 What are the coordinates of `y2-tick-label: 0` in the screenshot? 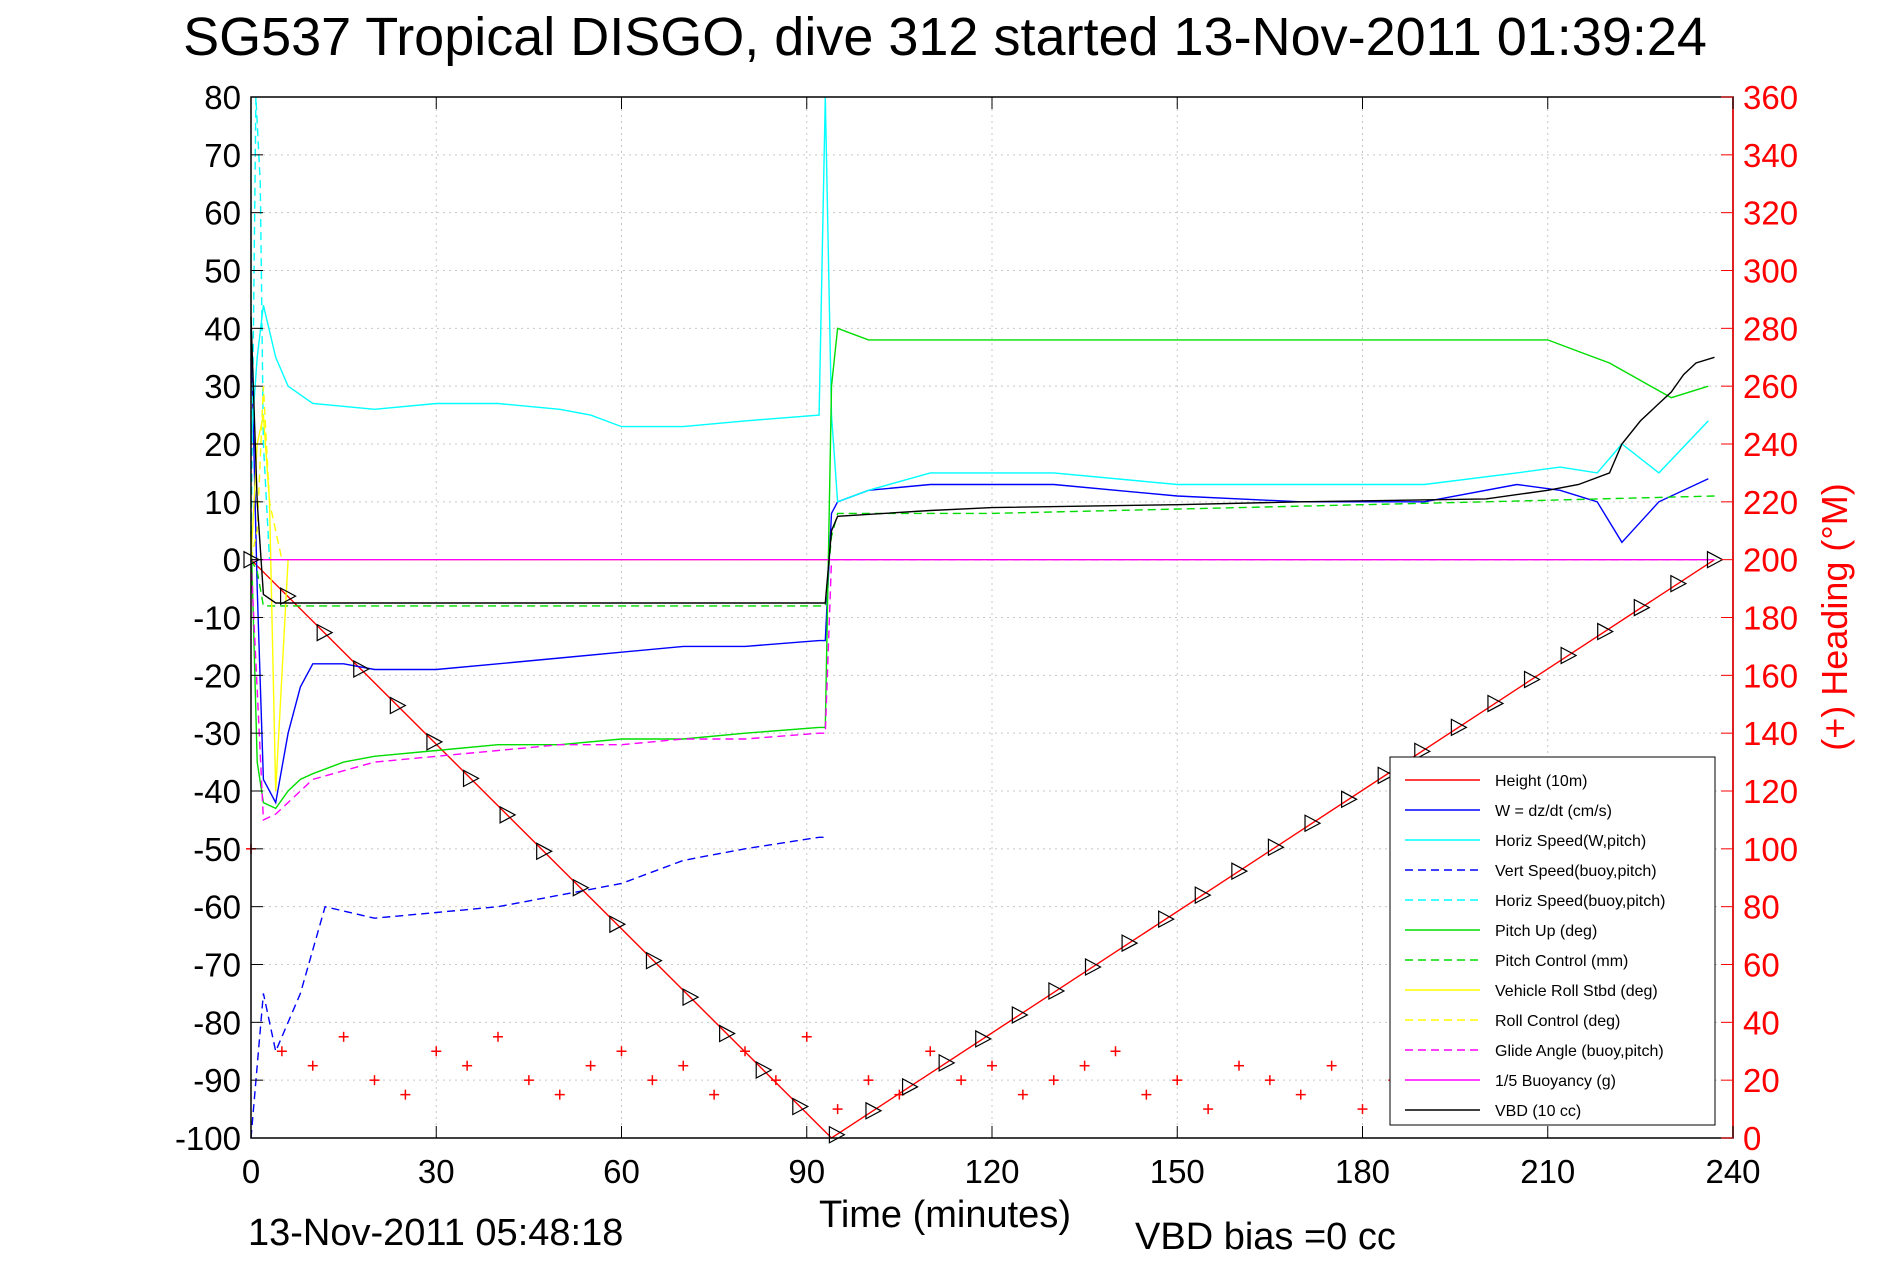 It's located at (1752, 1138).